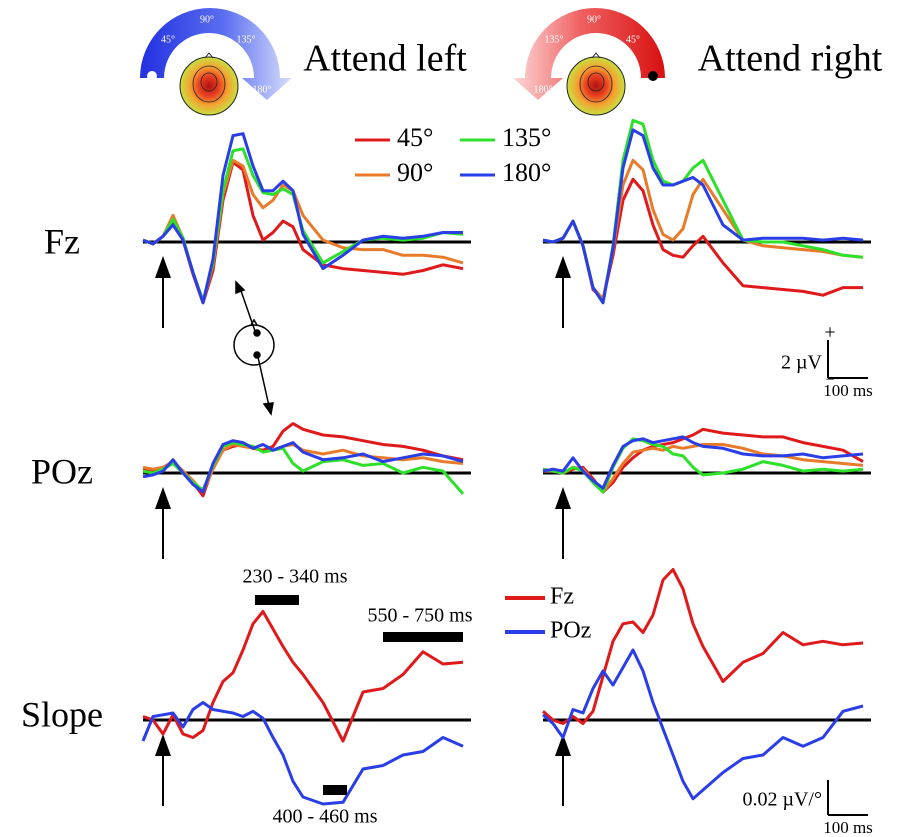 The width and height of the screenshot is (897, 837). What do you see at coordinates (829, 380) in the screenshot?
I see `scale-bar-minus: −` at bounding box center [829, 380].